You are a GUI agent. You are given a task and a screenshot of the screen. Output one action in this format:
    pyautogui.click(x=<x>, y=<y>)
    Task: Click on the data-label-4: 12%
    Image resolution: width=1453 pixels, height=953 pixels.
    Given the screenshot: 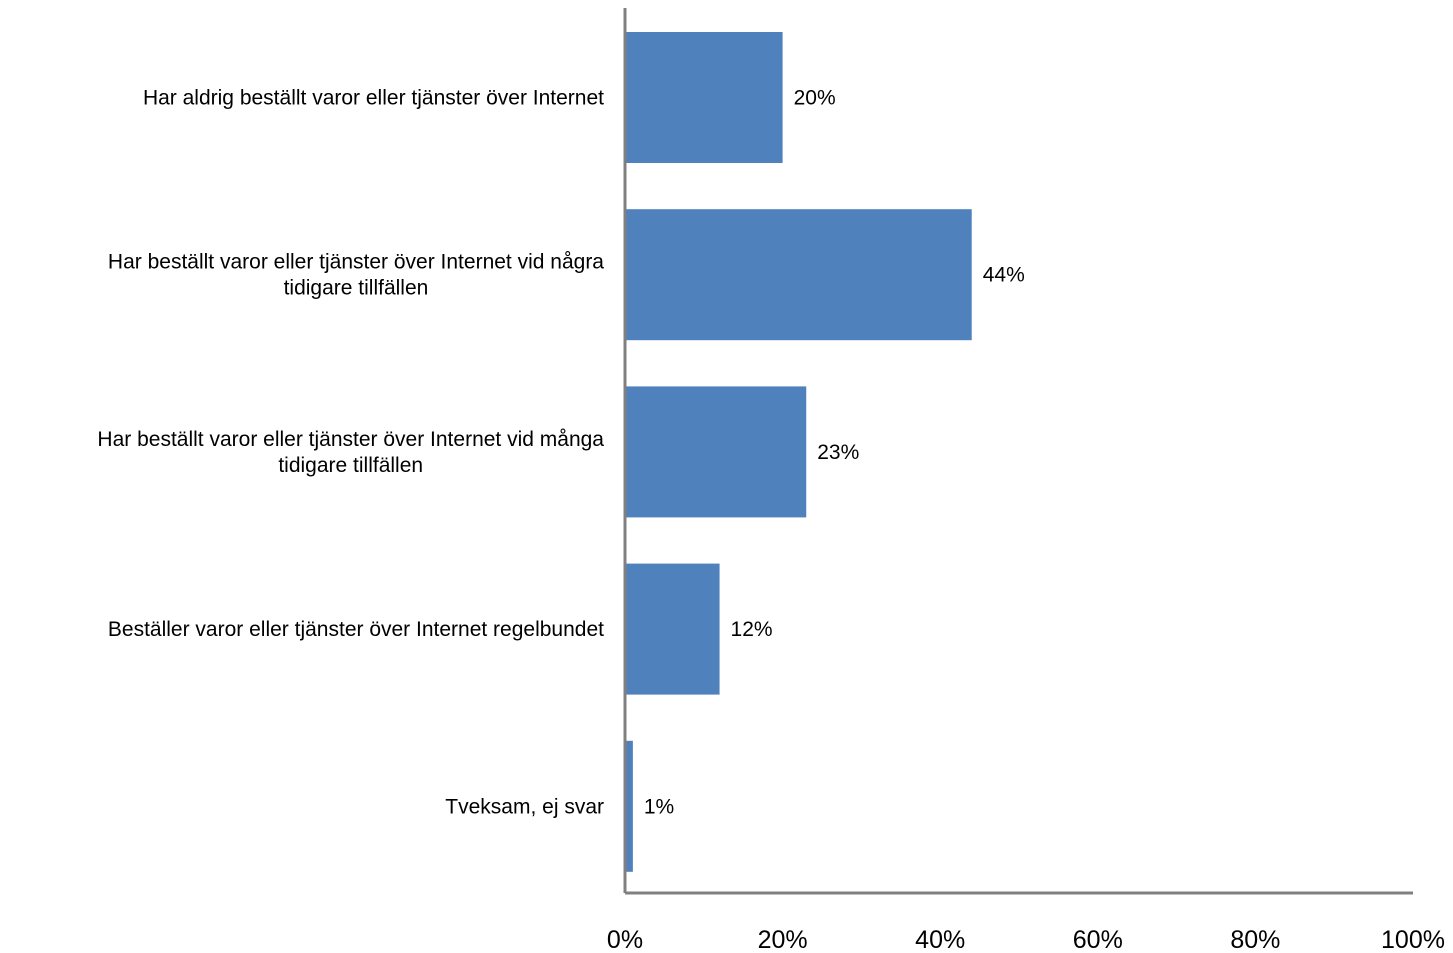 What is the action you would take?
    pyautogui.click(x=752, y=629)
    